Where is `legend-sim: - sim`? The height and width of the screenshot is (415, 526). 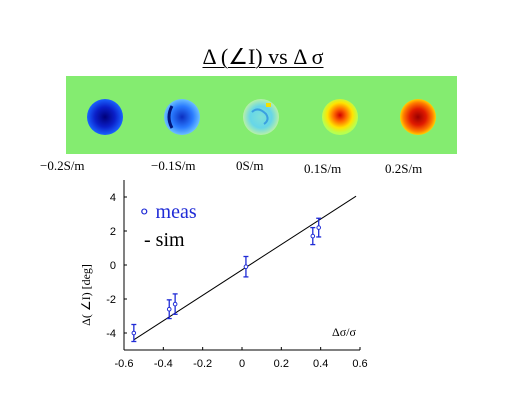 legend-sim: - sim is located at coordinates (164, 240).